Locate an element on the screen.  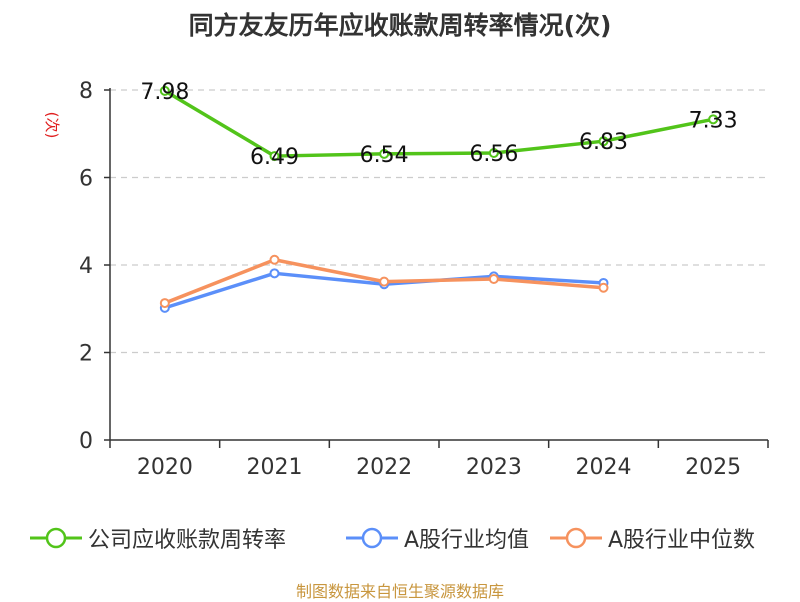
data-label: 6.54 is located at coordinates (384, 155).